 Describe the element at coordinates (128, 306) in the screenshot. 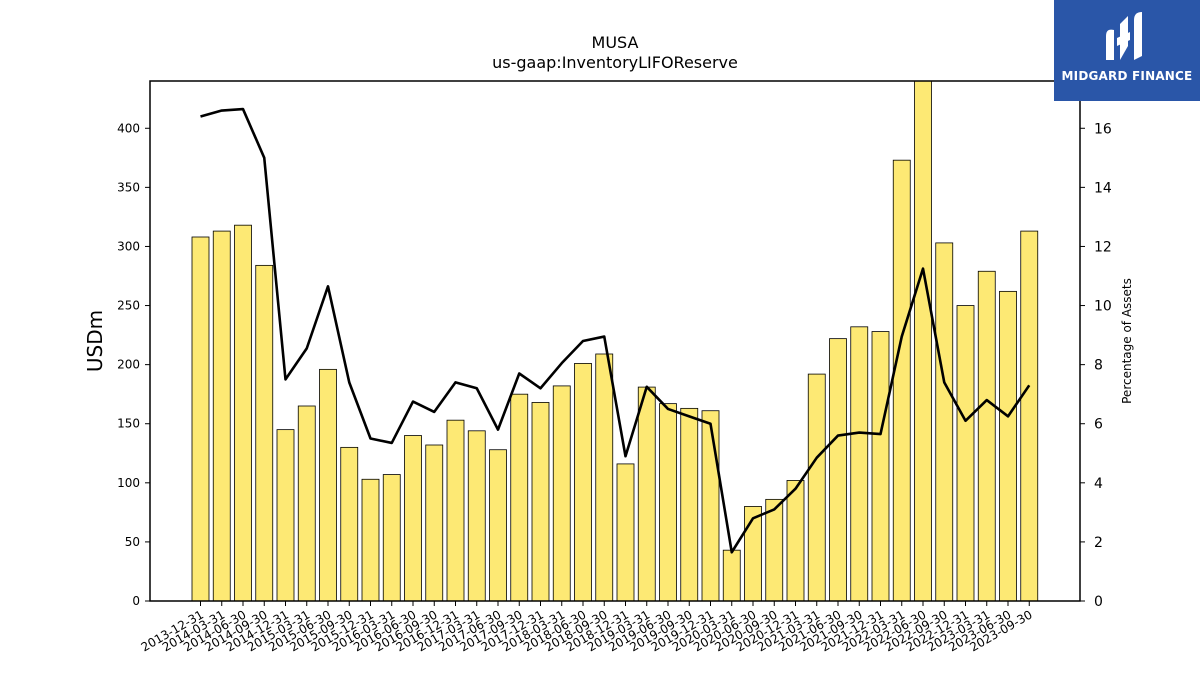

I see `y-tick-label: 250` at that location.